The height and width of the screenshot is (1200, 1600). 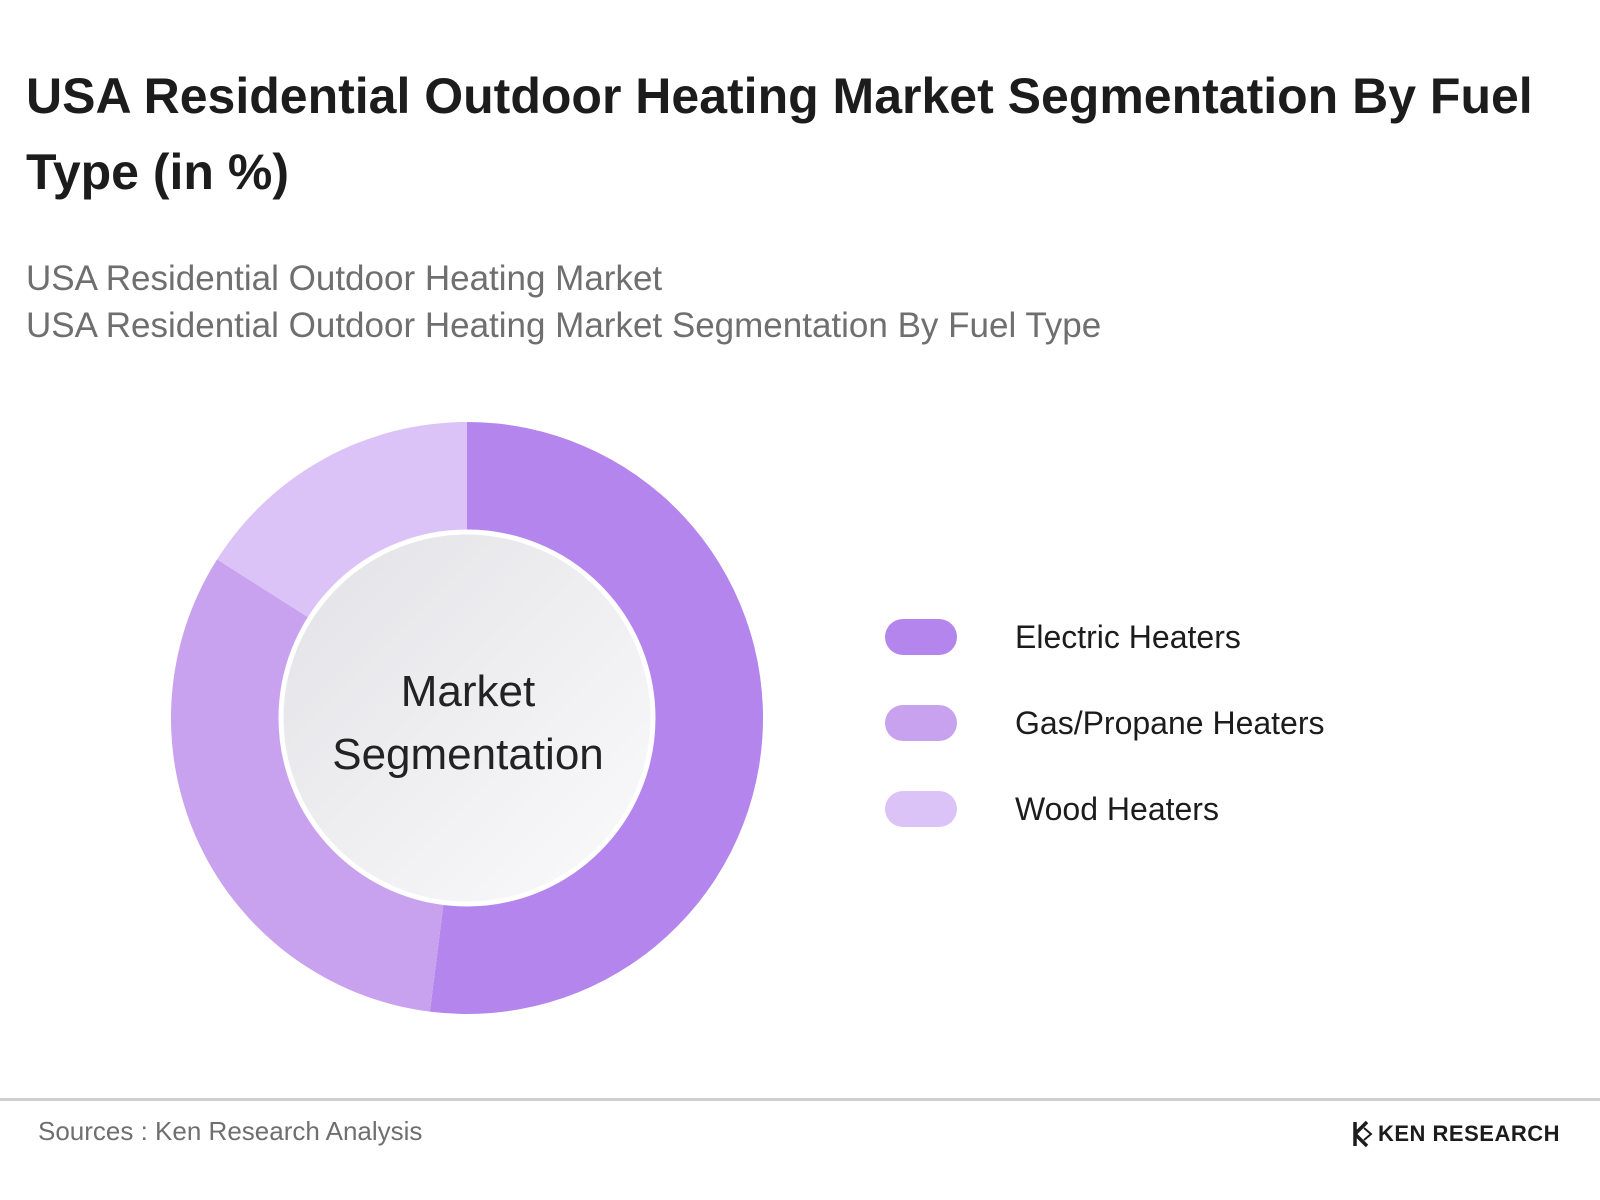 I want to click on legend-swatch-gas-propane, so click(x=921, y=723).